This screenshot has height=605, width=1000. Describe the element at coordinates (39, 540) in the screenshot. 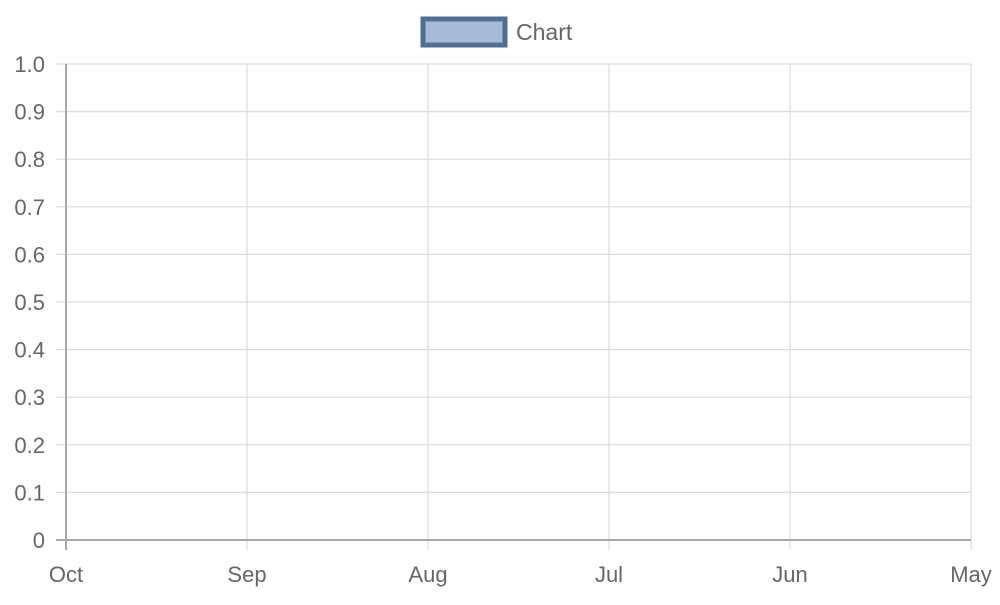

I see `y-tick-label: 0` at that location.